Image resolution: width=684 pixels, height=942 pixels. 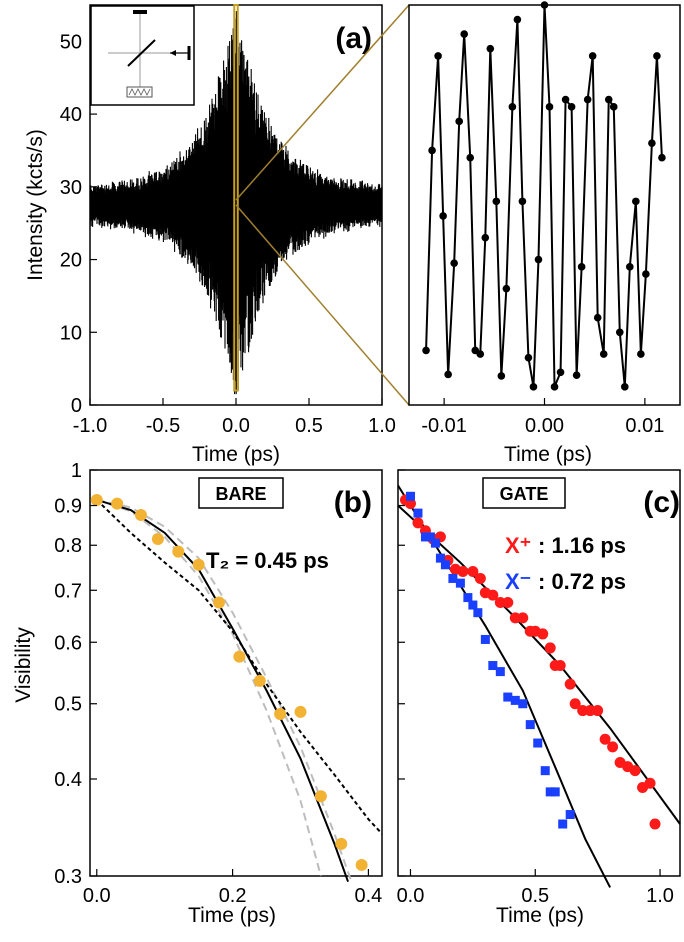 I want to click on legend-xplus-value: : 1.16 ps, so click(x=582, y=545).